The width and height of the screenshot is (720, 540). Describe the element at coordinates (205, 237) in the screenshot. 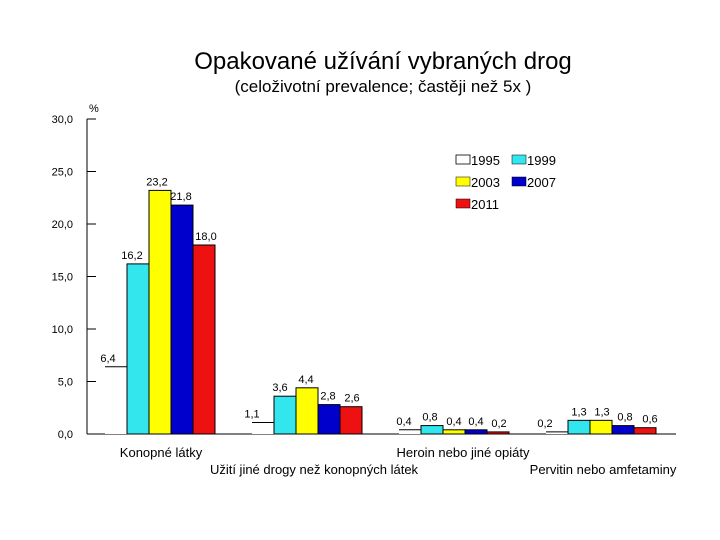

I see `data-label: 18,0` at that location.